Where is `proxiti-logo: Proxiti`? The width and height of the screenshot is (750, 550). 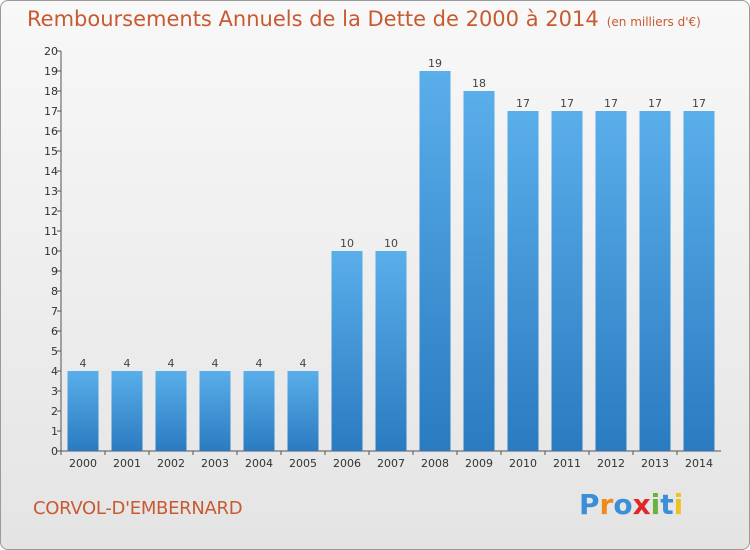
proxiti-logo: Proxiti is located at coordinates (631, 504).